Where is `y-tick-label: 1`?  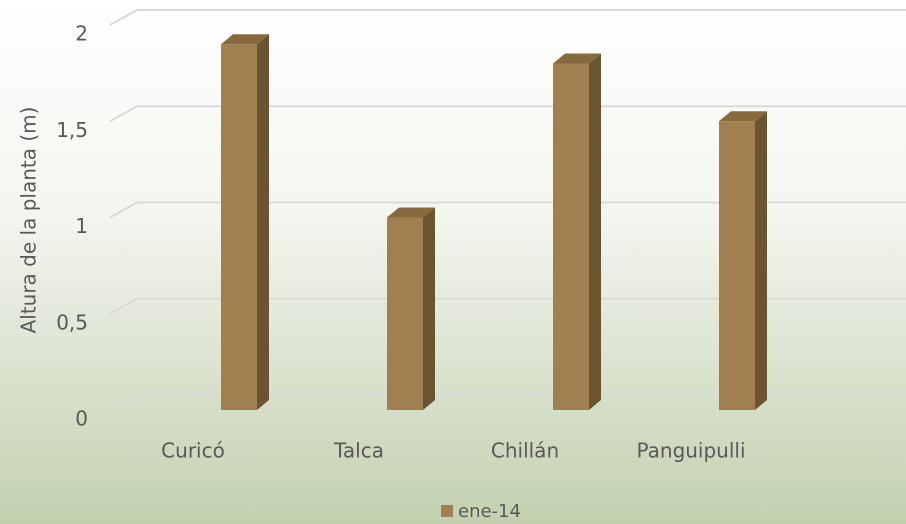 y-tick-label: 1 is located at coordinates (81, 226).